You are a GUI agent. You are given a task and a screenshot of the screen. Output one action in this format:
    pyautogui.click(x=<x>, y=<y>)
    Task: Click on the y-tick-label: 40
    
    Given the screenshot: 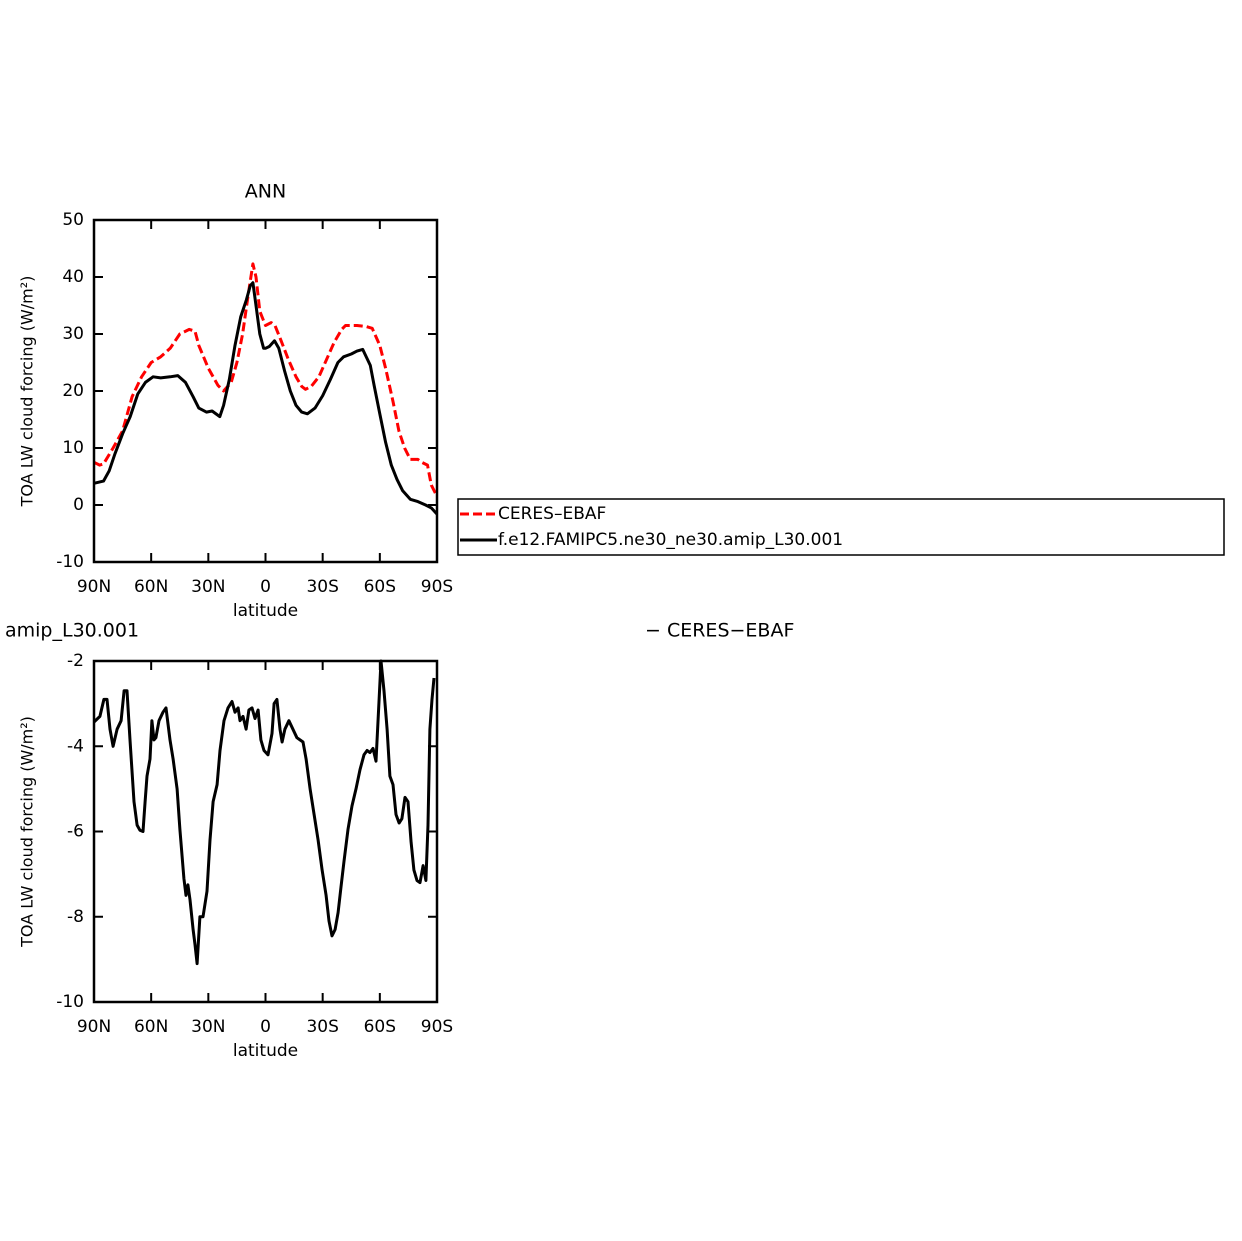 What is the action you would take?
    pyautogui.click(x=73, y=277)
    